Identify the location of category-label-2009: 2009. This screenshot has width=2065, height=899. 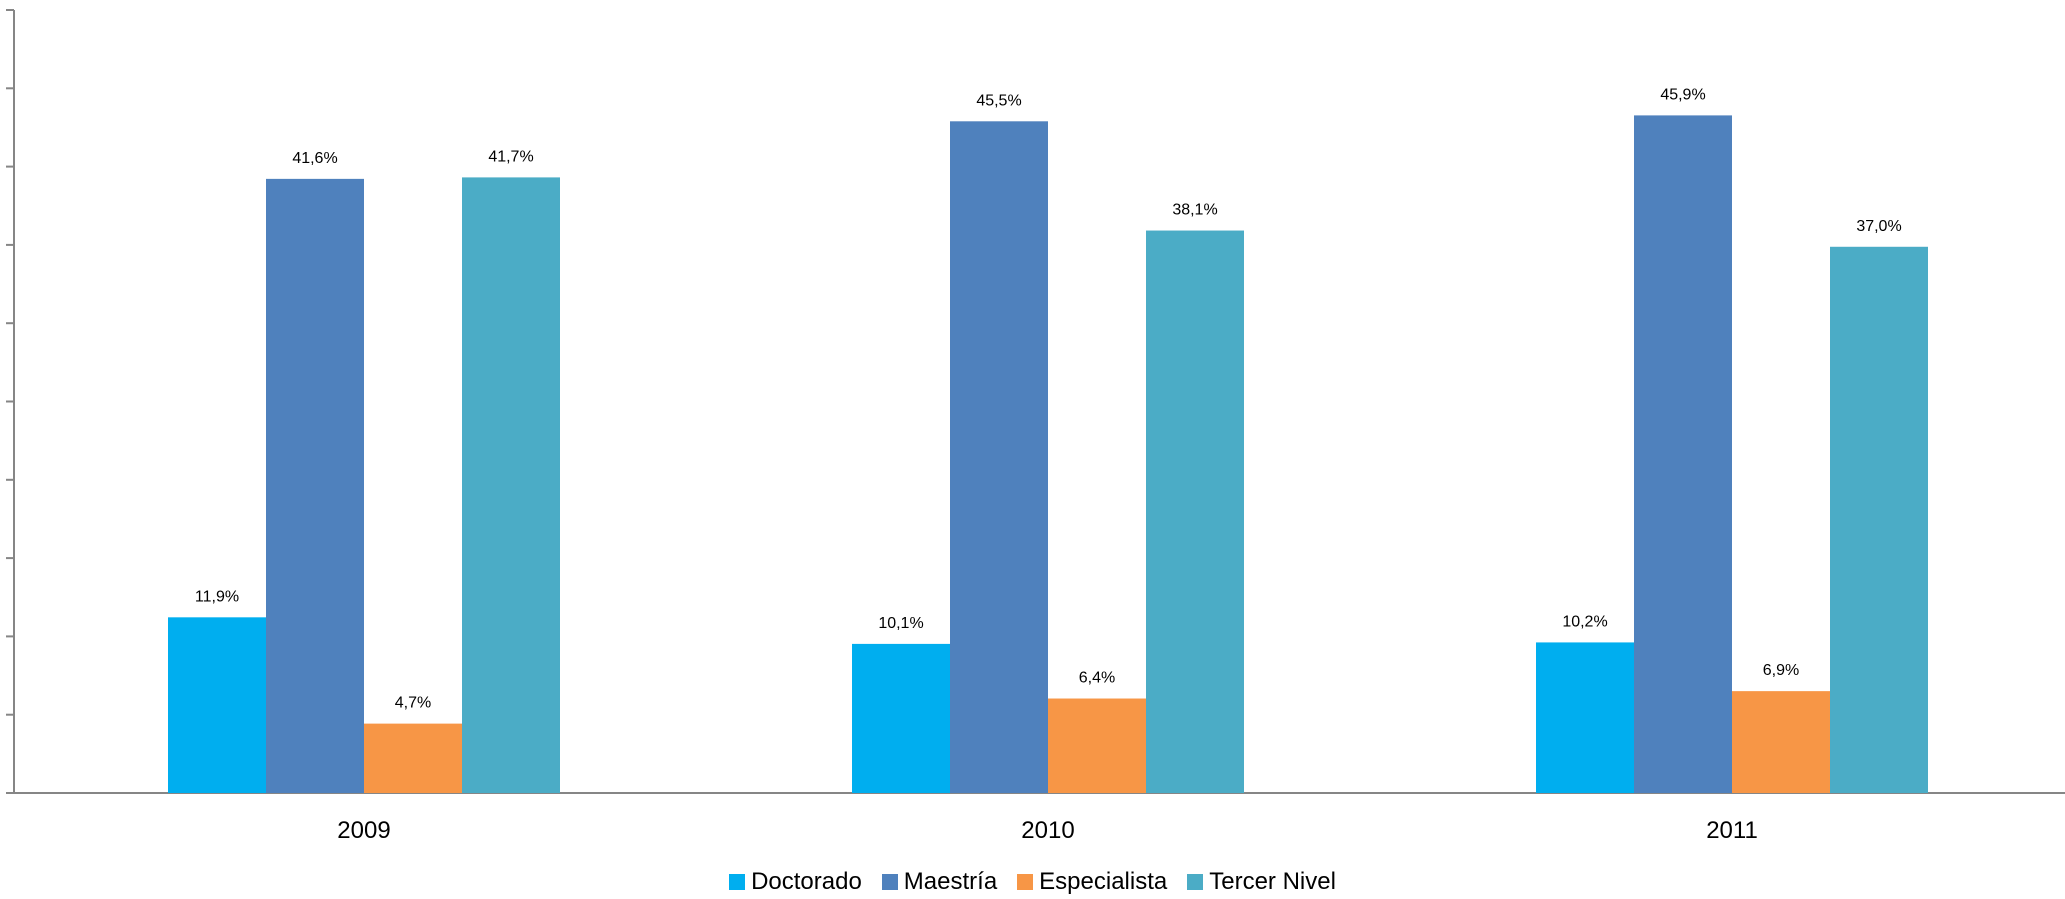
(363, 830).